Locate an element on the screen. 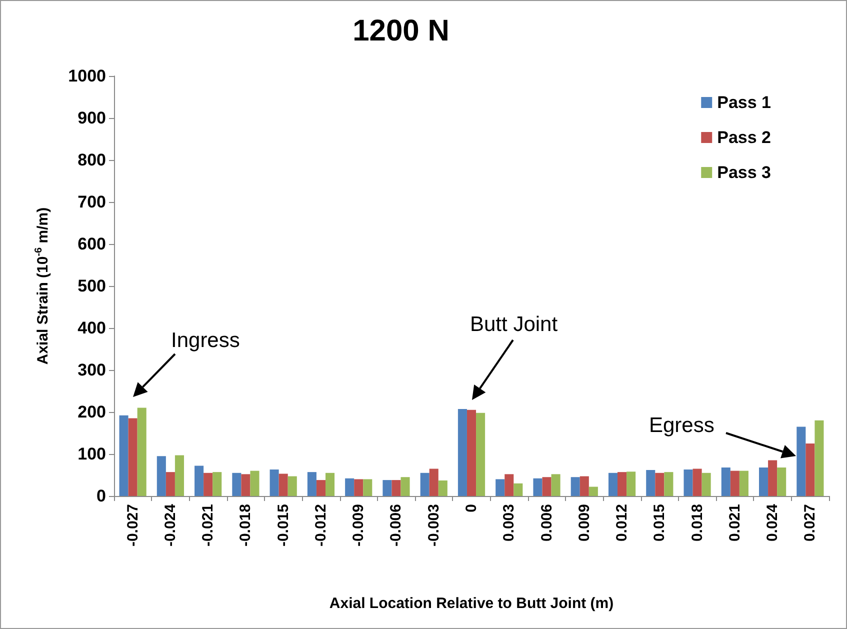  x-tick-label: -0.012 is located at coordinates (321, 525).